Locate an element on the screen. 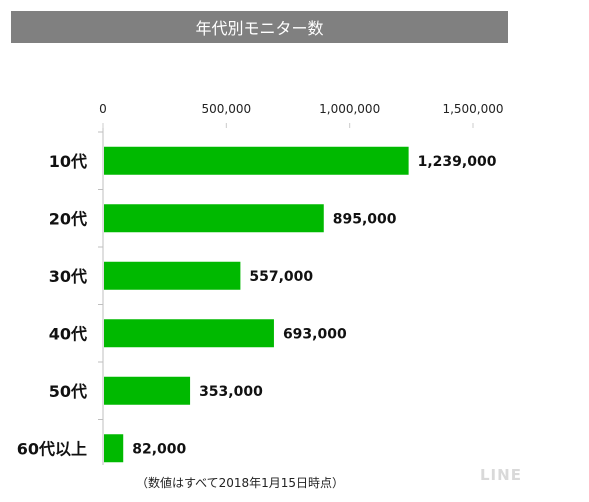 The image size is (589, 502). category-label: 50代 is located at coordinates (68, 391).